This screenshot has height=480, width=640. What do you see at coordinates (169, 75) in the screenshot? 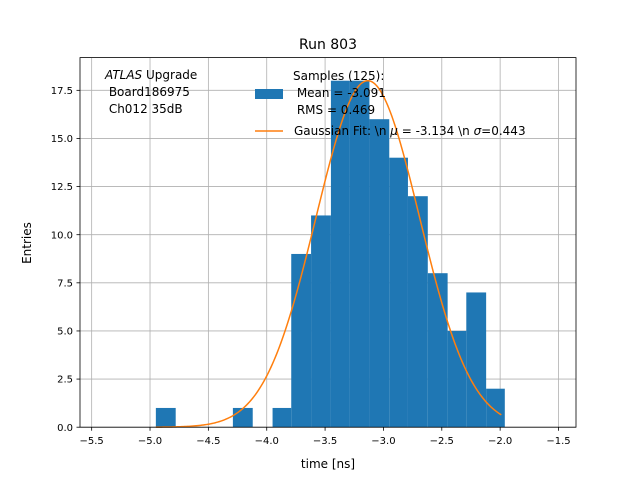
I see `annotation-upgrade: Upgrade` at bounding box center [169, 75].